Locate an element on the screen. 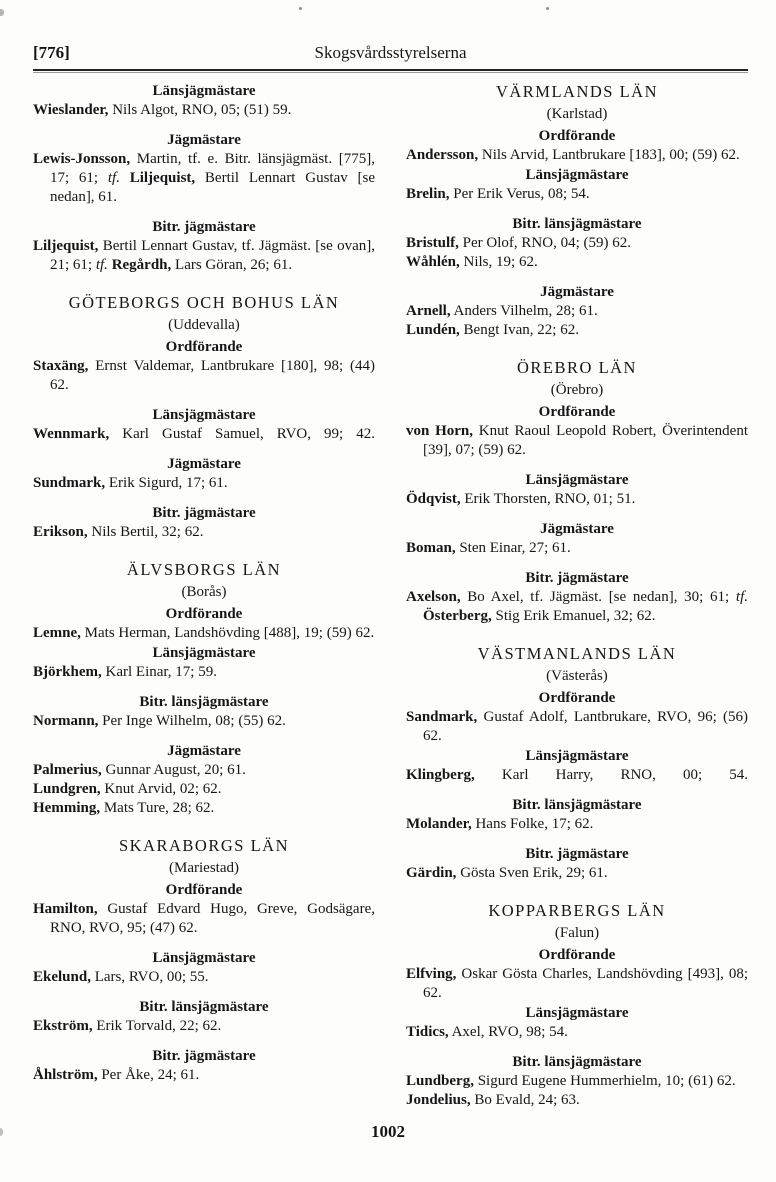  person-name: Sandmark, is located at coordinates (442, 717).